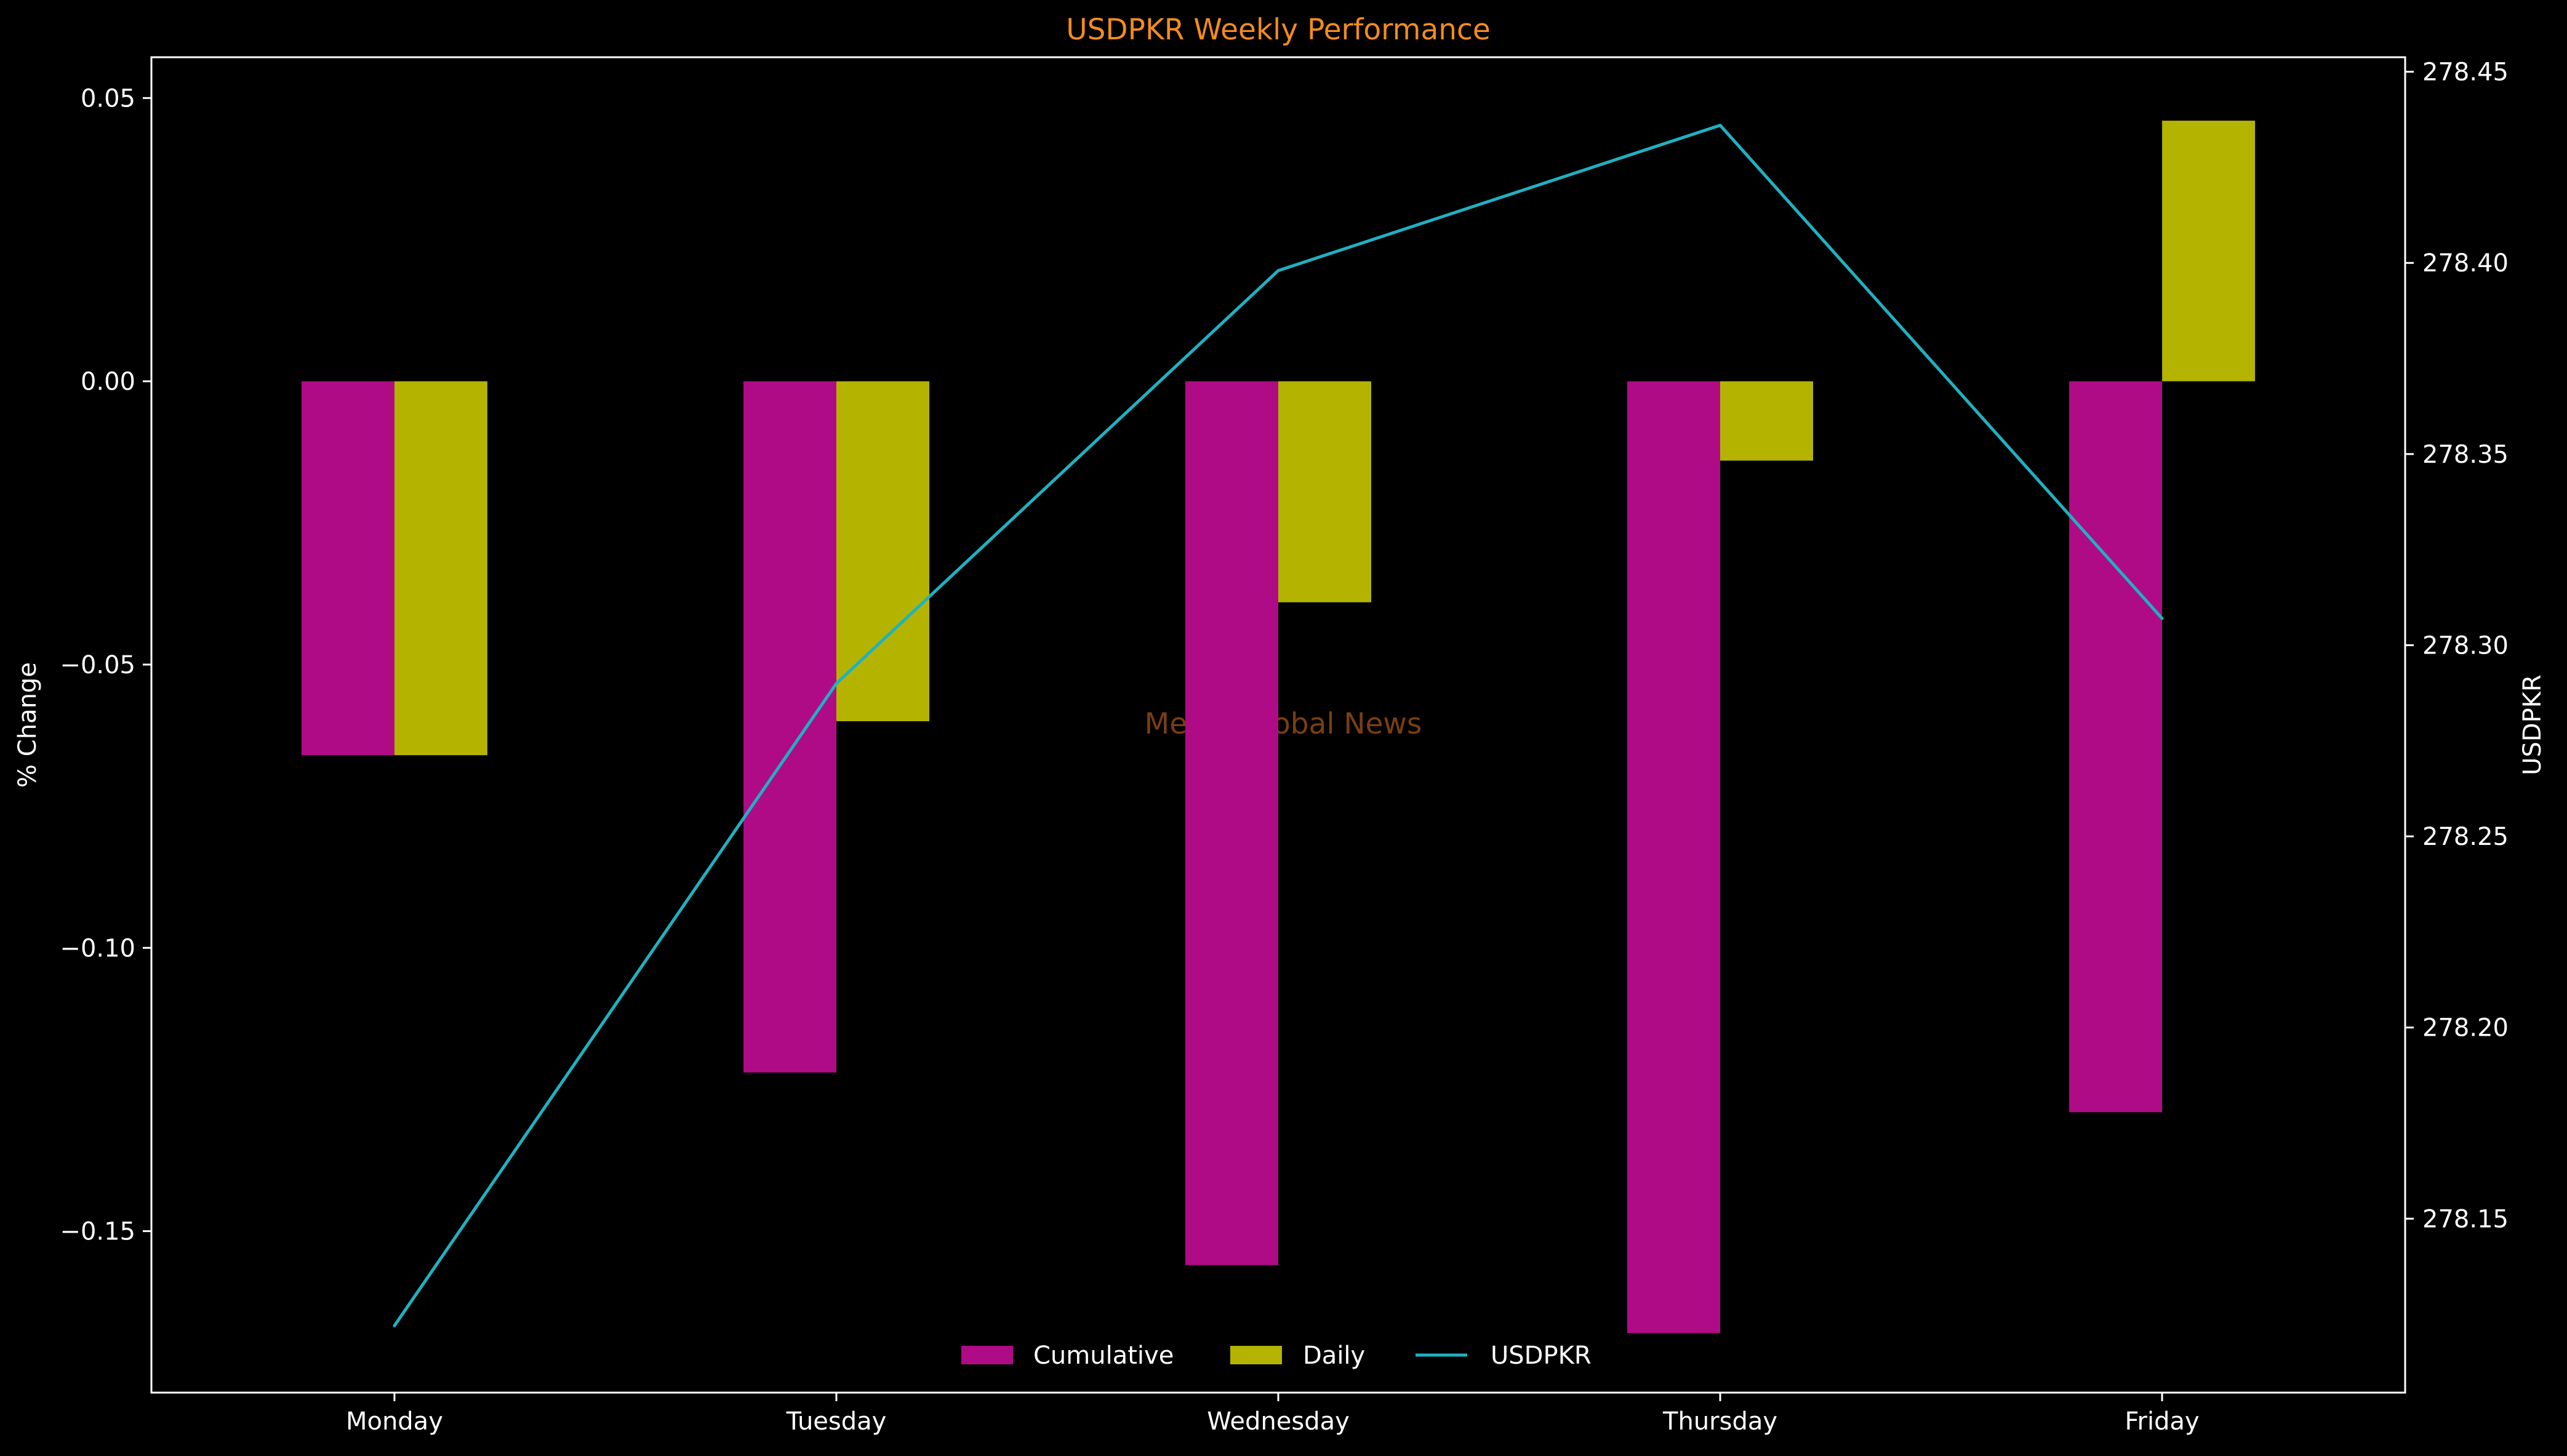  What do you see at coordinates (2465, 1028) in the screenshot?
I see `y2-tick-label: 278.20` at bounding box center [2465, 1028].